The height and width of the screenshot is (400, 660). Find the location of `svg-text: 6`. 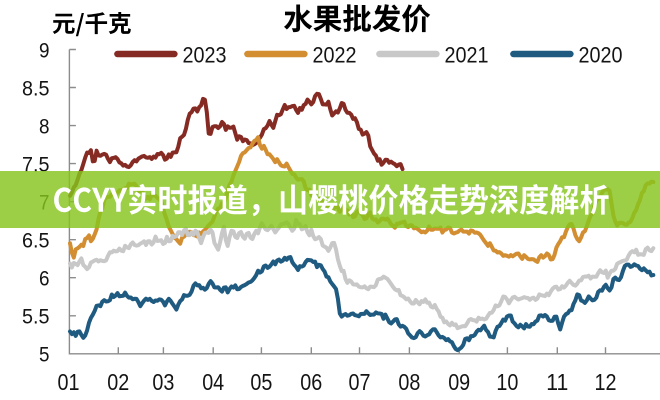

svg-text: 6 is located at coordinates (44, 279).